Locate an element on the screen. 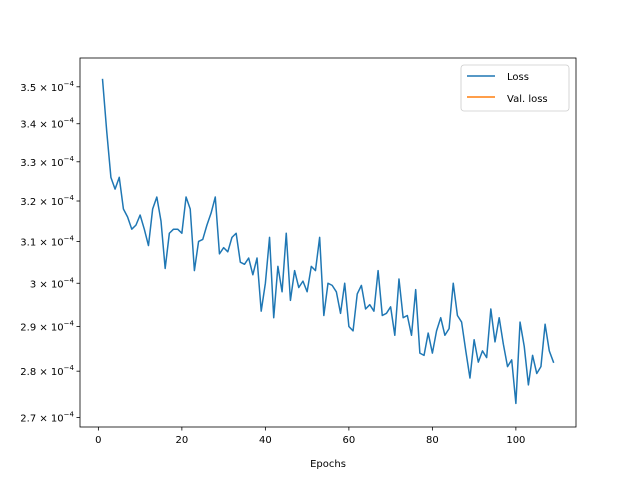 This screenshot has height=480, width=640. legend-label-val-loss: Val. loss is located at coordinates (527, 99).